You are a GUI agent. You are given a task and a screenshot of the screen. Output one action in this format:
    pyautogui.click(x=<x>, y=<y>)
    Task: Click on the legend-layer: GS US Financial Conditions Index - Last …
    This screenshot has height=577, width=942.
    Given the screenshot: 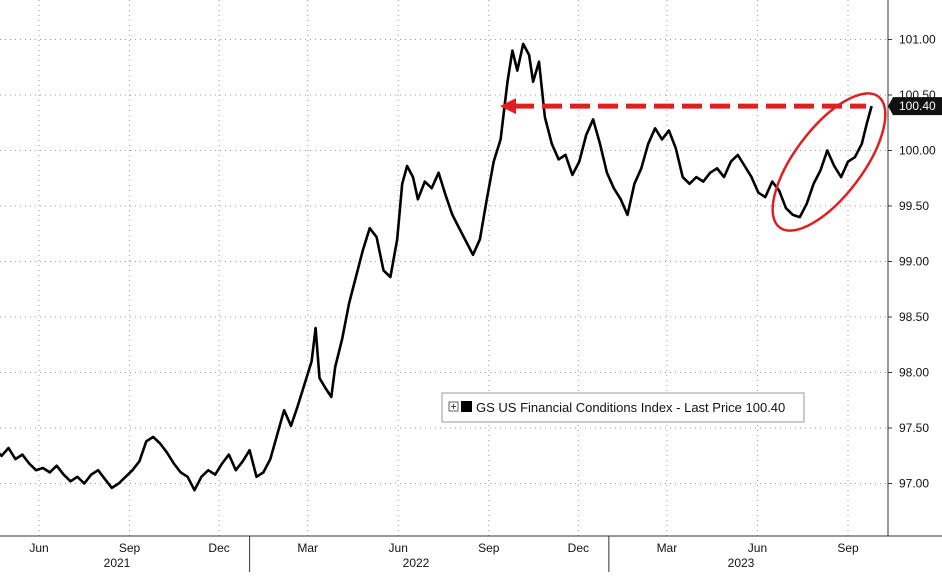 What is the action you would take?
    pyautogui.click(x=623, y=407)
    